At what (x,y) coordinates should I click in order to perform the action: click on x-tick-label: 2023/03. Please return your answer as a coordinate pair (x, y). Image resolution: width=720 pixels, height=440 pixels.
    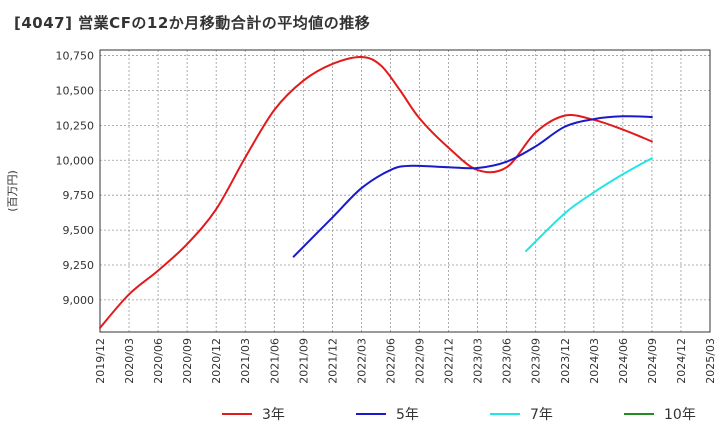
    Looking at the image, I should click on (478, 361).